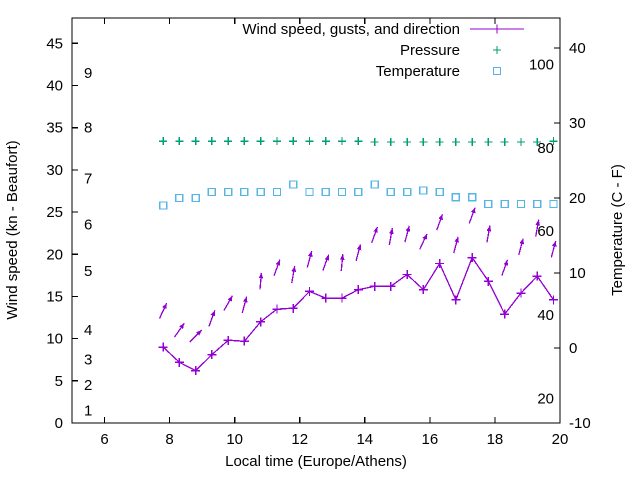  I want to click on beaufort-label: 3, so click(88, 360).